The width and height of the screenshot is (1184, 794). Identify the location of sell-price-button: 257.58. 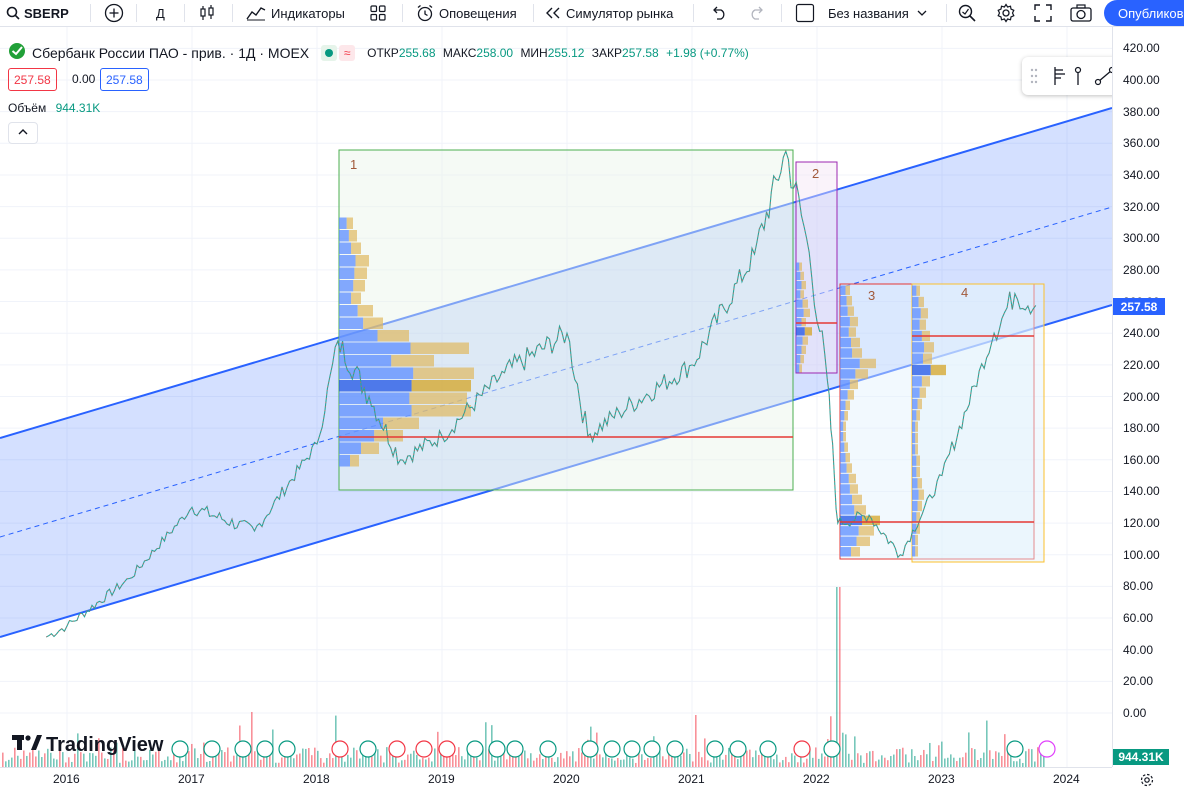
(32, 79).